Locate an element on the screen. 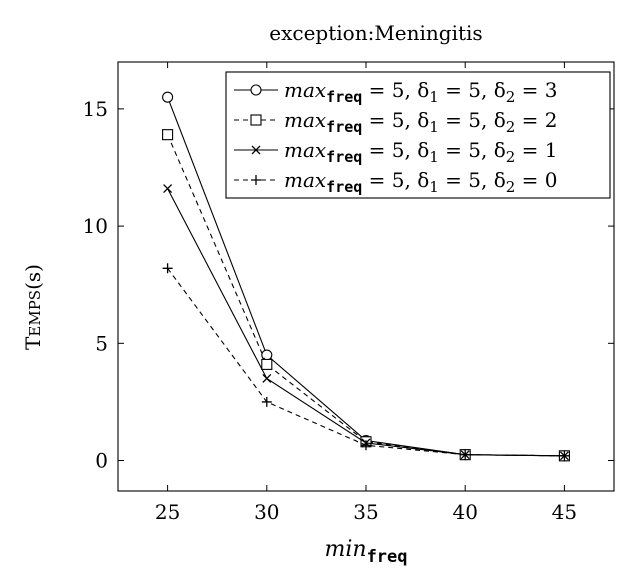 The width and height of the screenshot is (630, 571). x-tick-label: 35 is located at coordinates (365, 512).